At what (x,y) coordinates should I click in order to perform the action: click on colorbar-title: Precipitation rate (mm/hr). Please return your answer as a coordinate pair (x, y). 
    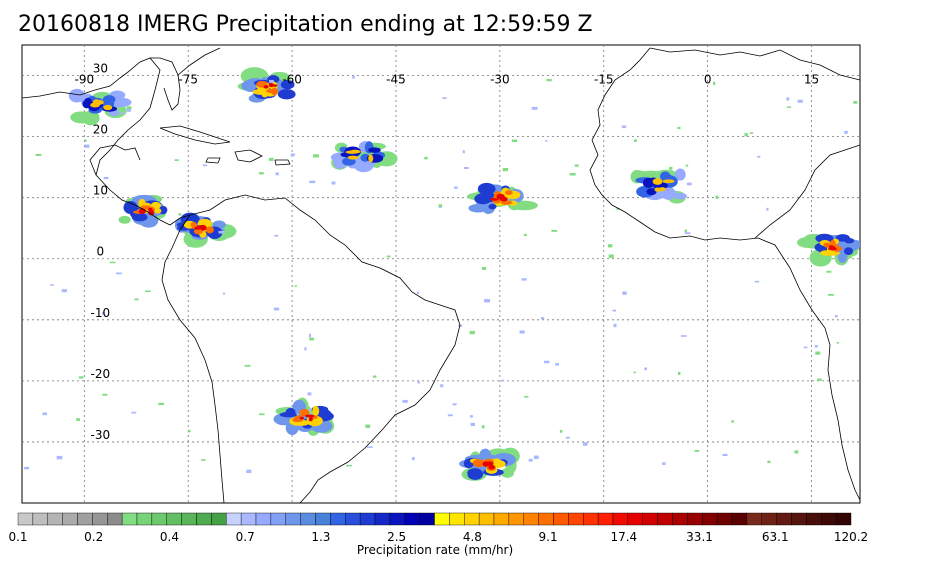
    Looking at the image, I should click on (435, 550).